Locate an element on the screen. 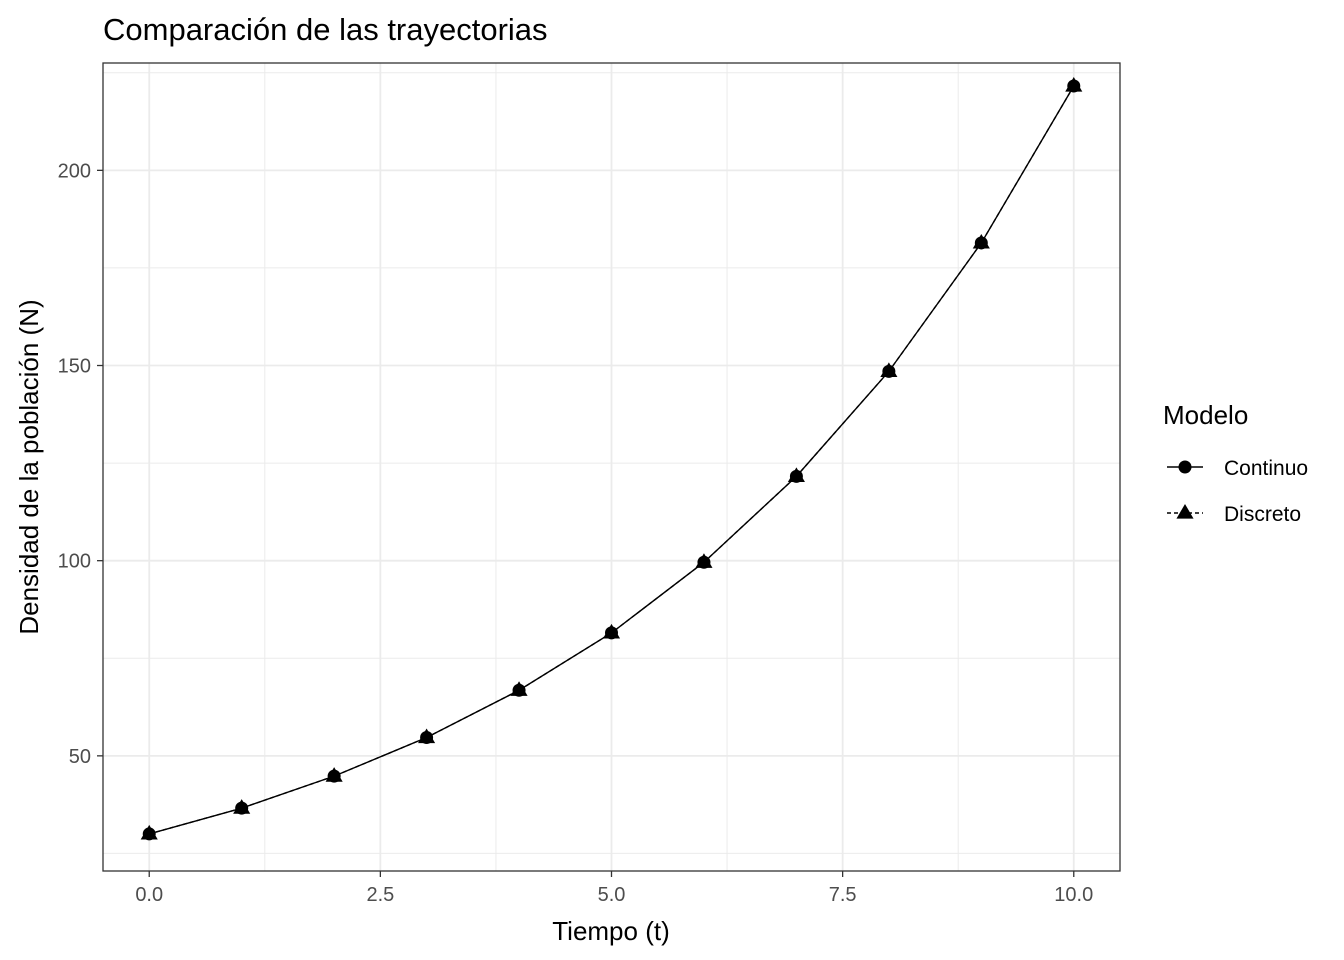 The image size is (1344, 960). x-tick-label: 0.0 is located at coordinates (149, 895).